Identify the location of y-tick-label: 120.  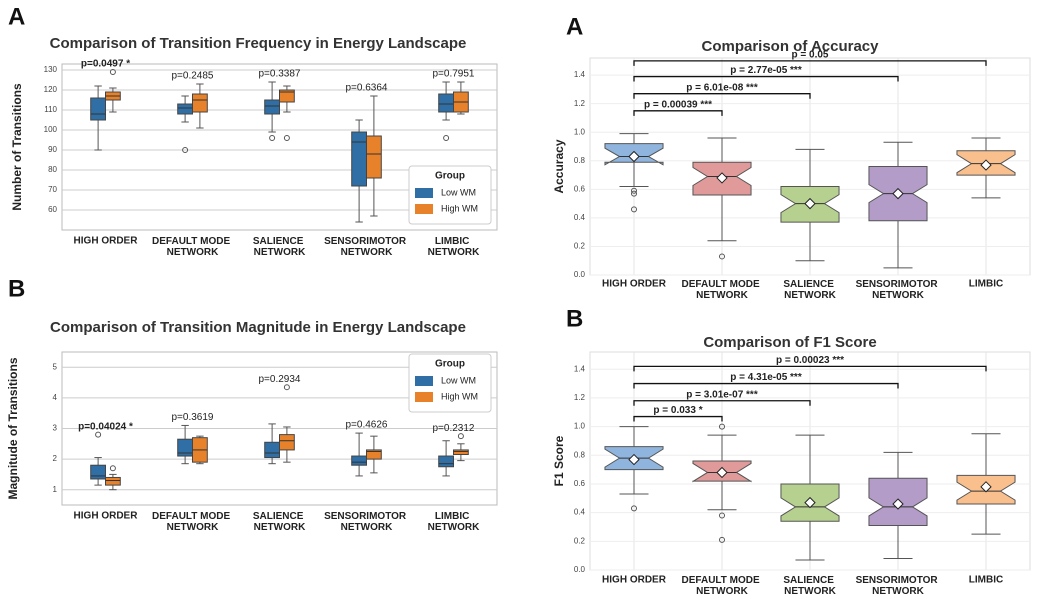
(51, 89).